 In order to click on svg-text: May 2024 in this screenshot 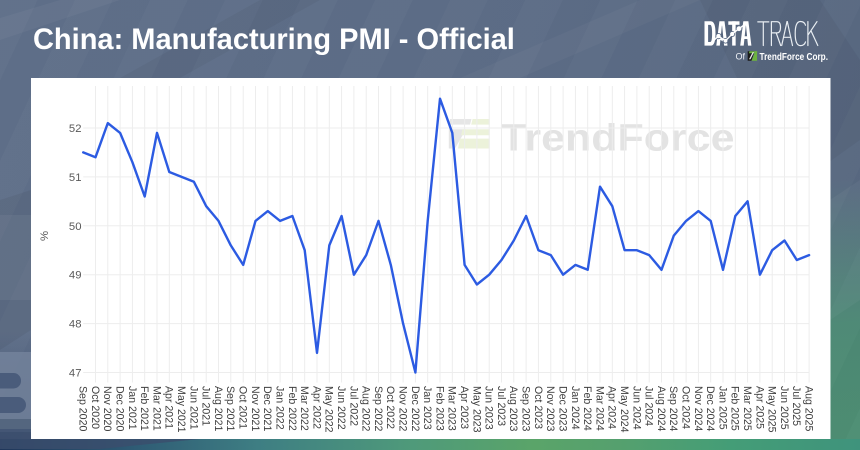, I will do `click(624, 409)`.